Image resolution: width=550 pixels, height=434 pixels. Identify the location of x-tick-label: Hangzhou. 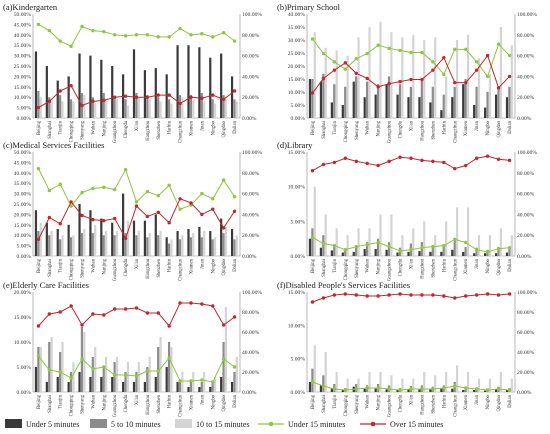
(422, 130).